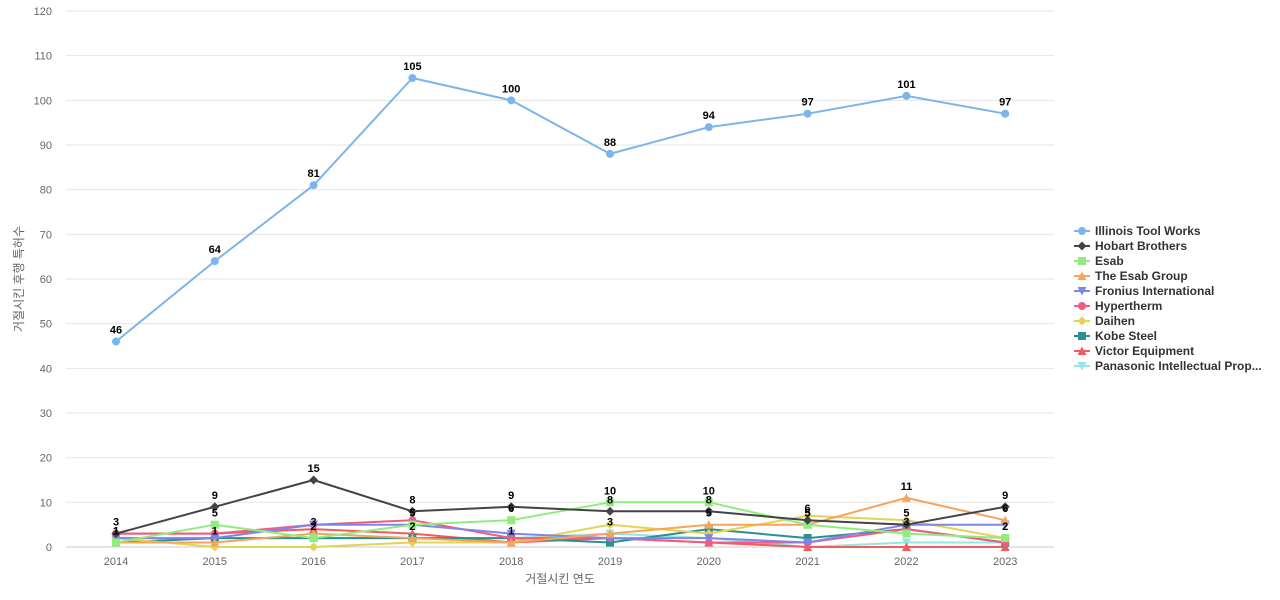 Image resolution: width=1280 pixels, height=600 pixels. What do you see at coordinates (1099, 261) in the screenshot?
I see `legend-item: Esab` at bounding box center [1099, 261].